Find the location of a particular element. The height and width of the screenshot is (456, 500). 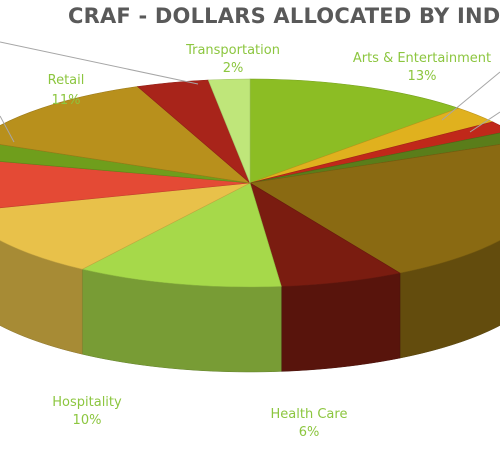

callout-label-value: 13% is located at coordinates (422, 76).